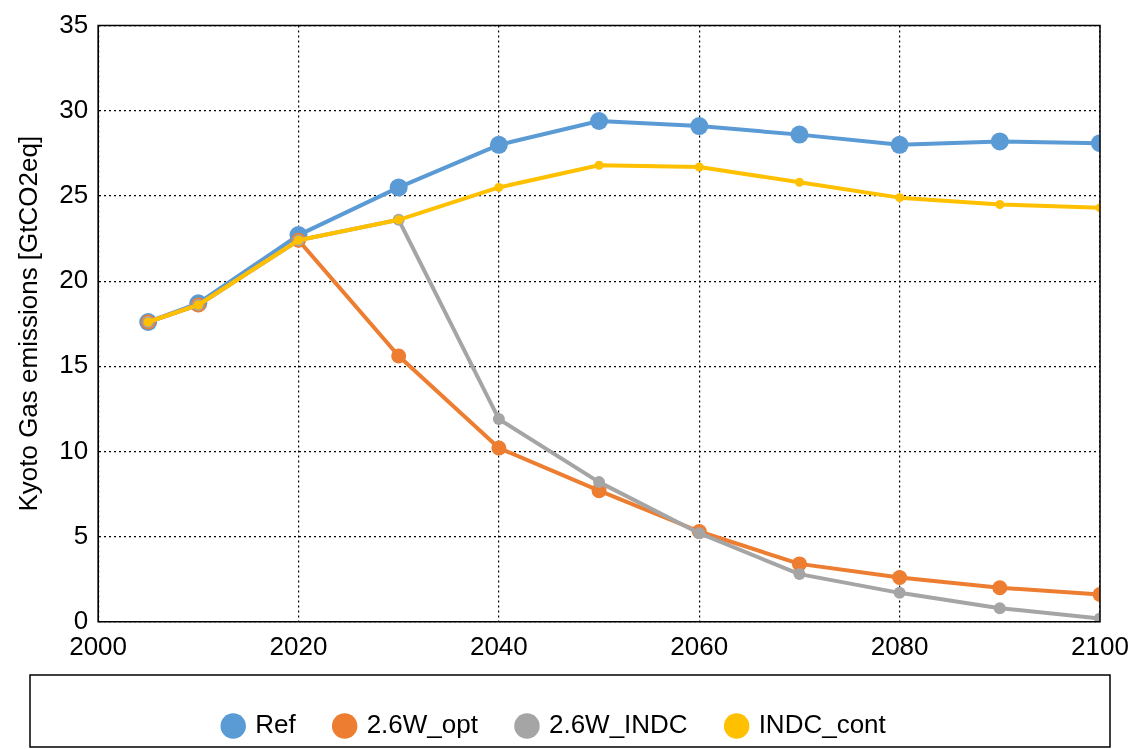  I want to click on x-tick-label: 2040, so click(498, 645).